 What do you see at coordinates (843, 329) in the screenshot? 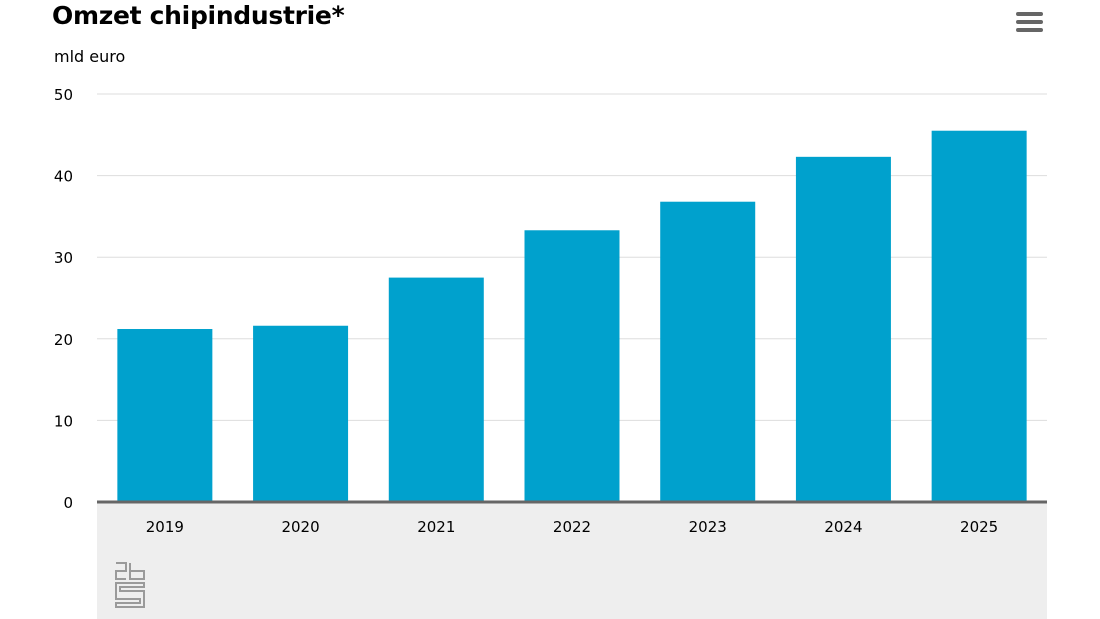
I see `bar-2024` at bounding box center [843, 329].